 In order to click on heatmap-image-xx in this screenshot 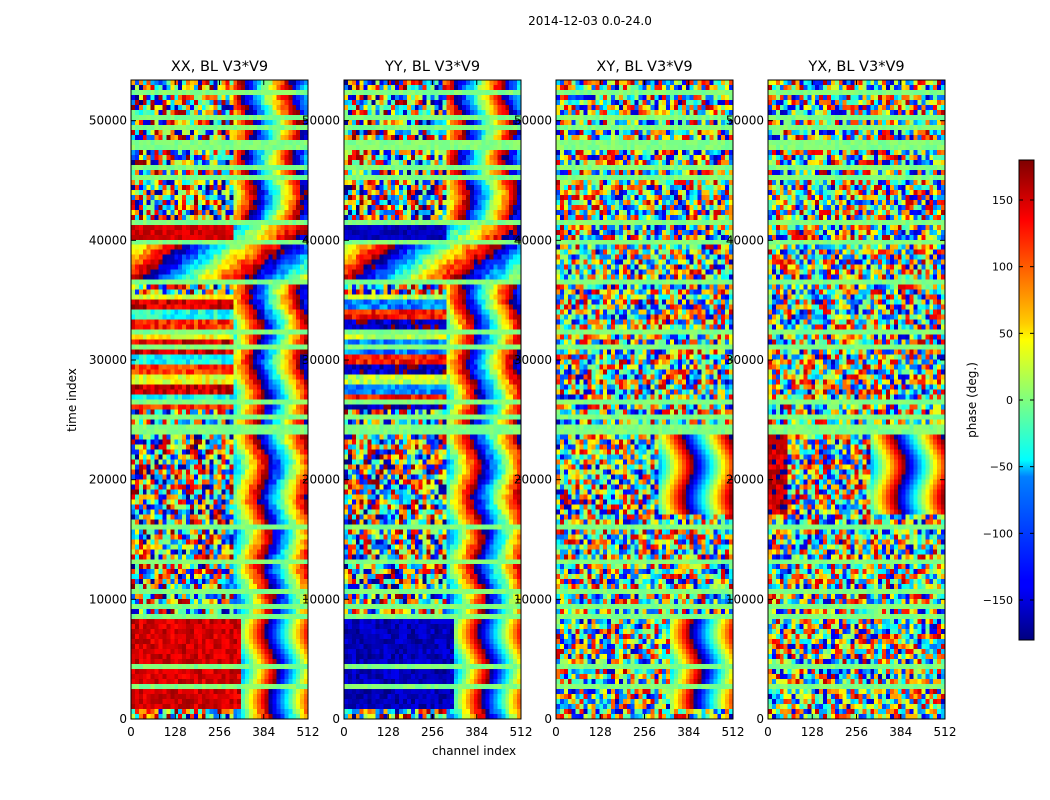, I will do `click(219, 399)`.